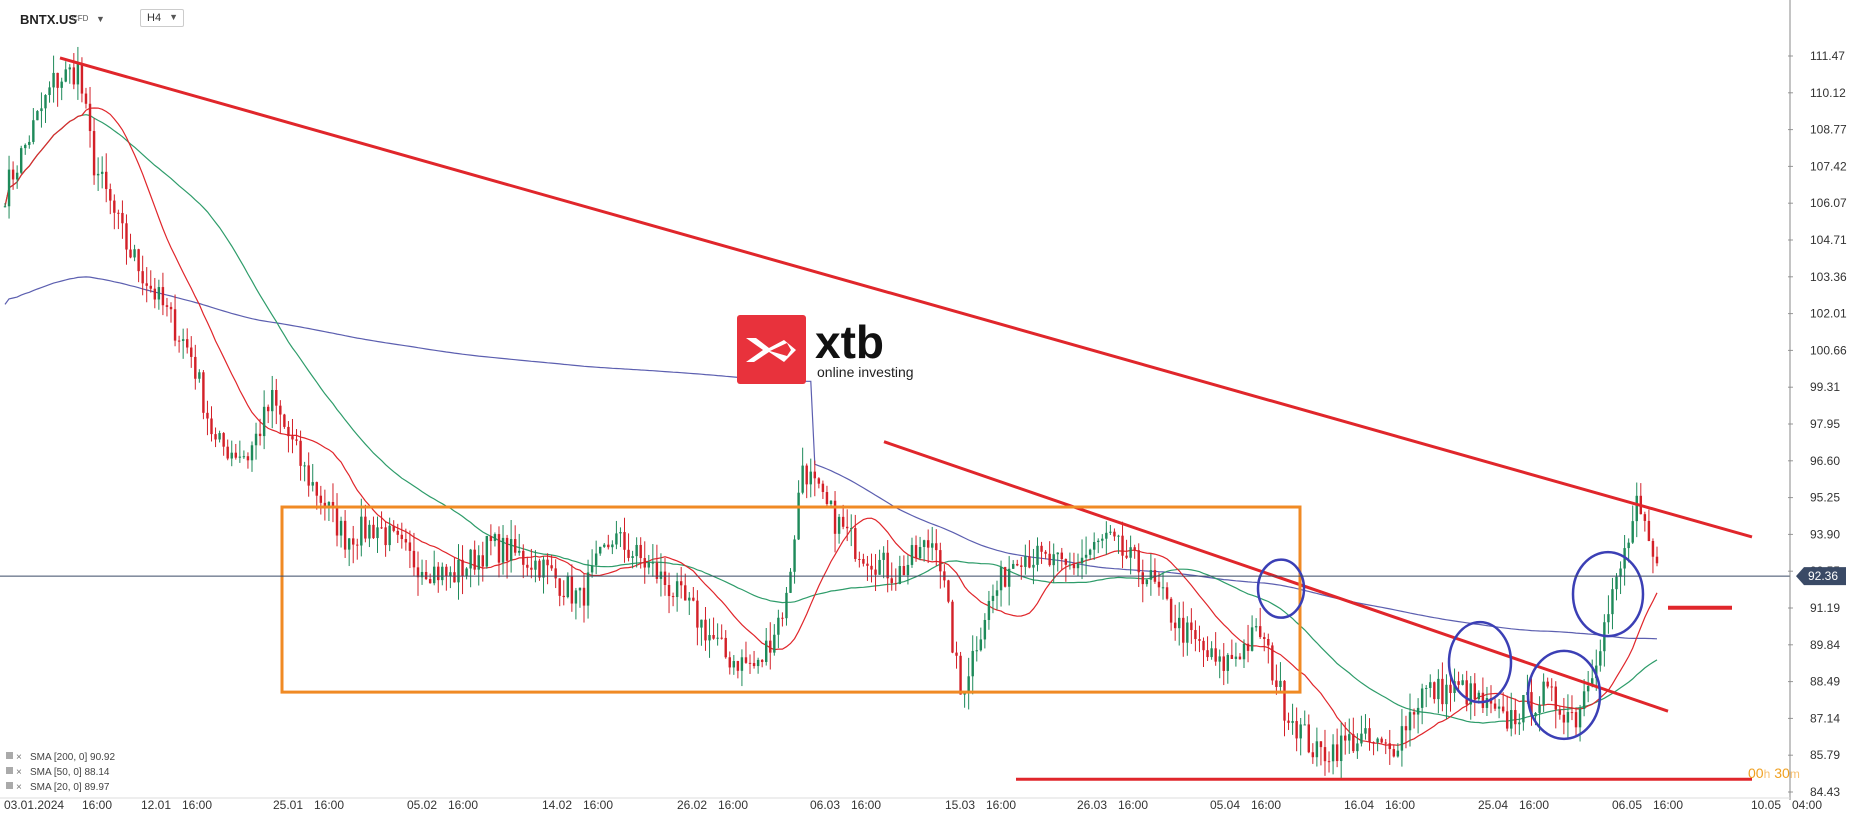  I want to click on timeframe-select: H4 ▼, so click(162, 18).